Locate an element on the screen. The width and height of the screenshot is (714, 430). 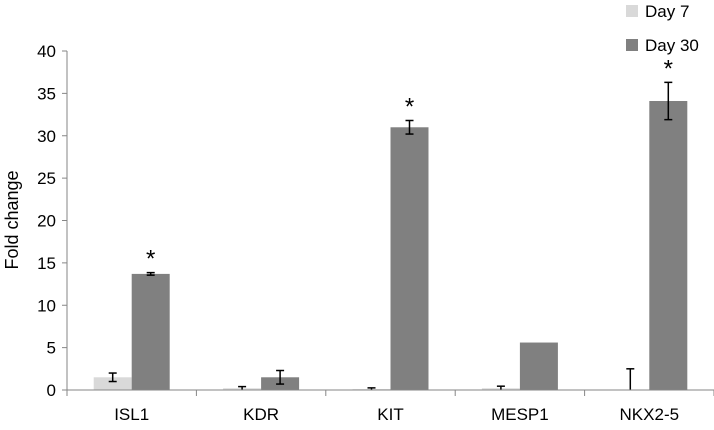
y-tick-label: 40 is located at coordinates (46, 51).